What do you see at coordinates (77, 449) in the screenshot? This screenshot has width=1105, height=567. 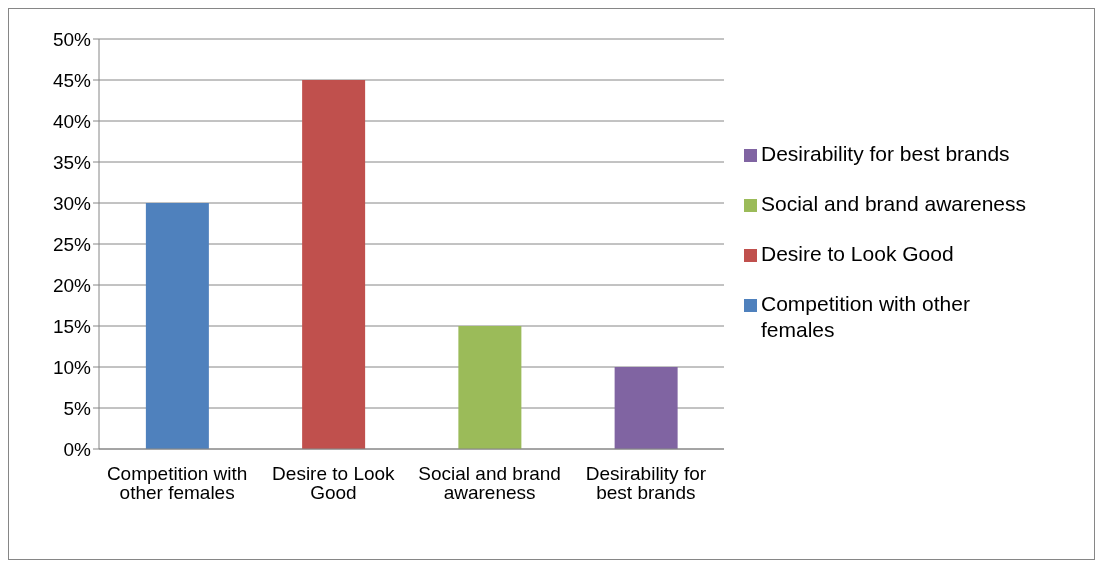 I see `y-tick-label: 0%` at bounding box center [77, 449].